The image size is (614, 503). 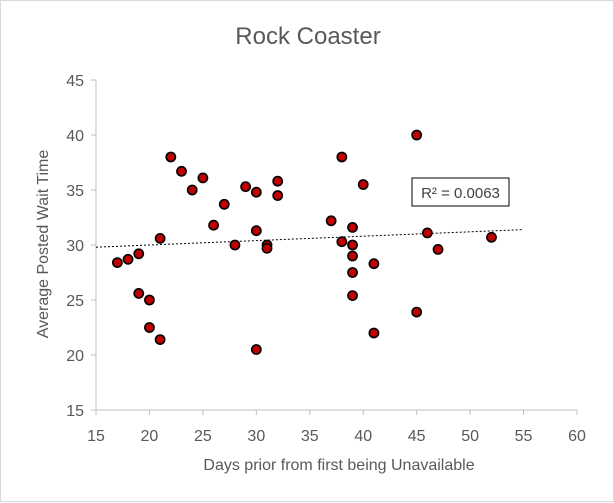 I want to click on r2-annotation: R² = 0.0063, so click(x=460, y=192).